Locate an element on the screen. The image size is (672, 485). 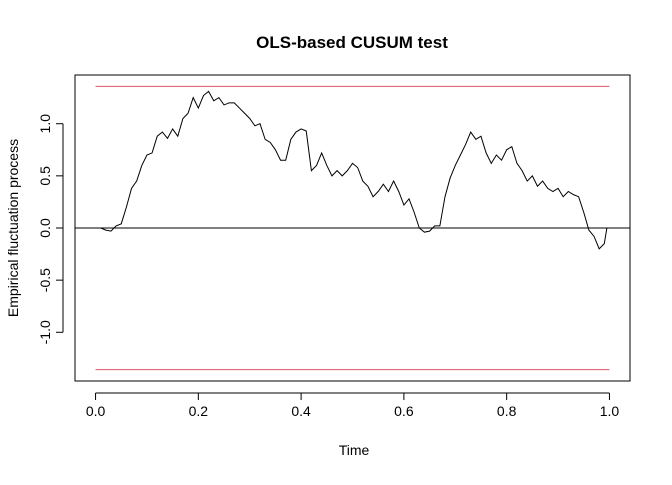
x-tick-label: 0.4 is located at coordinates (301, 411).